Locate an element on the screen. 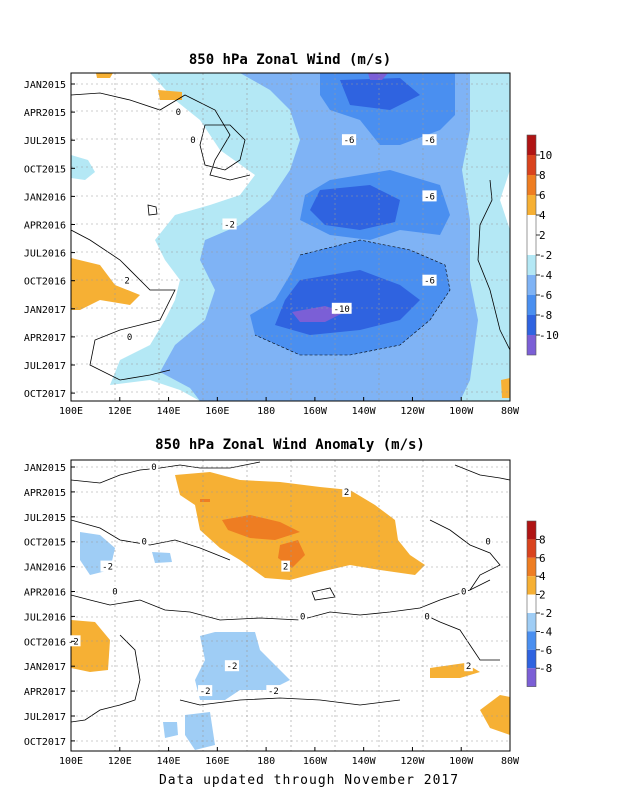 The width and height of the screenshot is (618, 804). y-tick-label: OCT2017 is located at coordinates (45, 742).